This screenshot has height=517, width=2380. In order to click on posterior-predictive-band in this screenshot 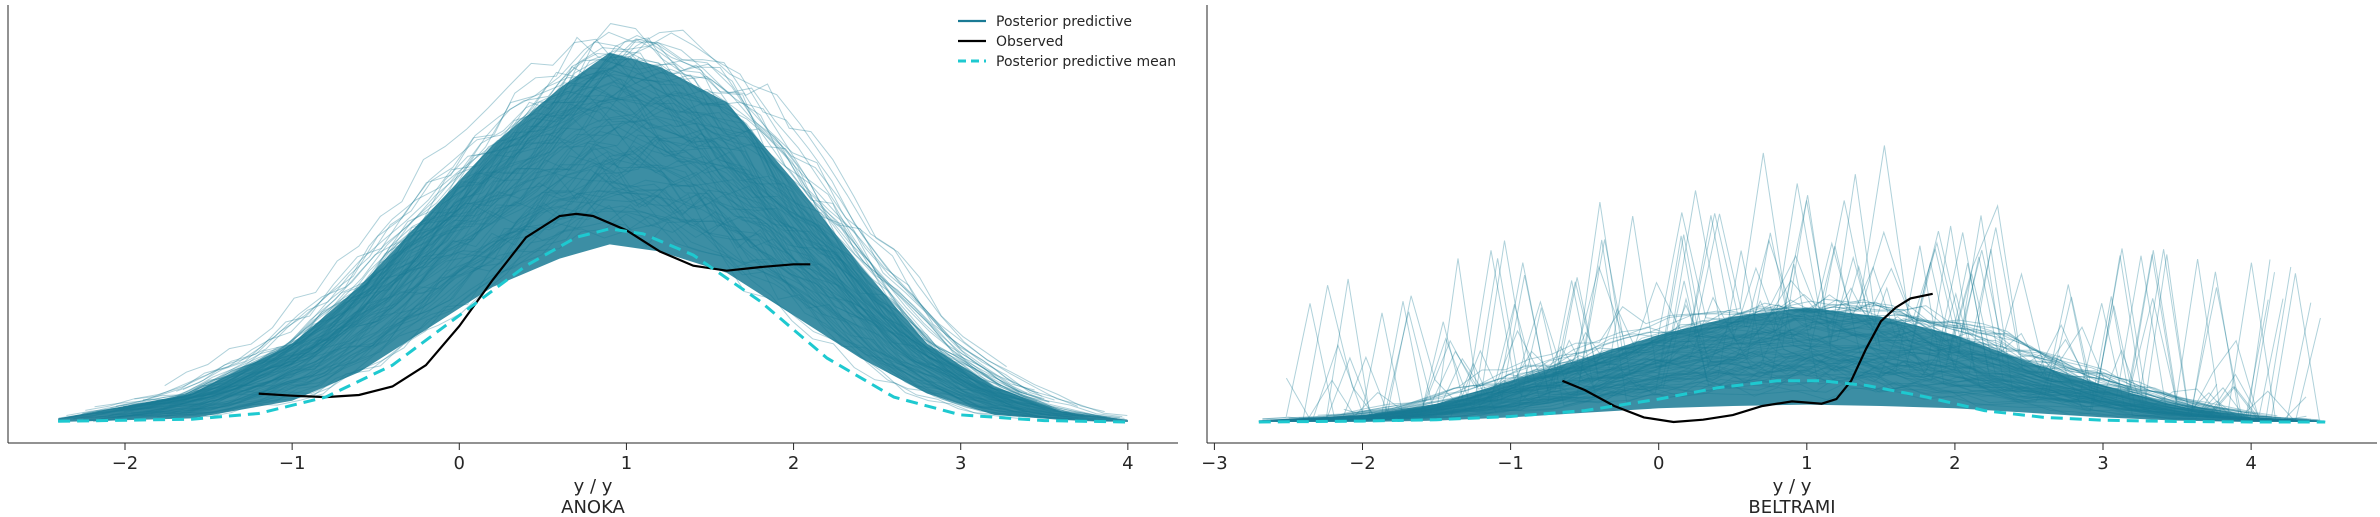, I will do `click(1792, 364)`.